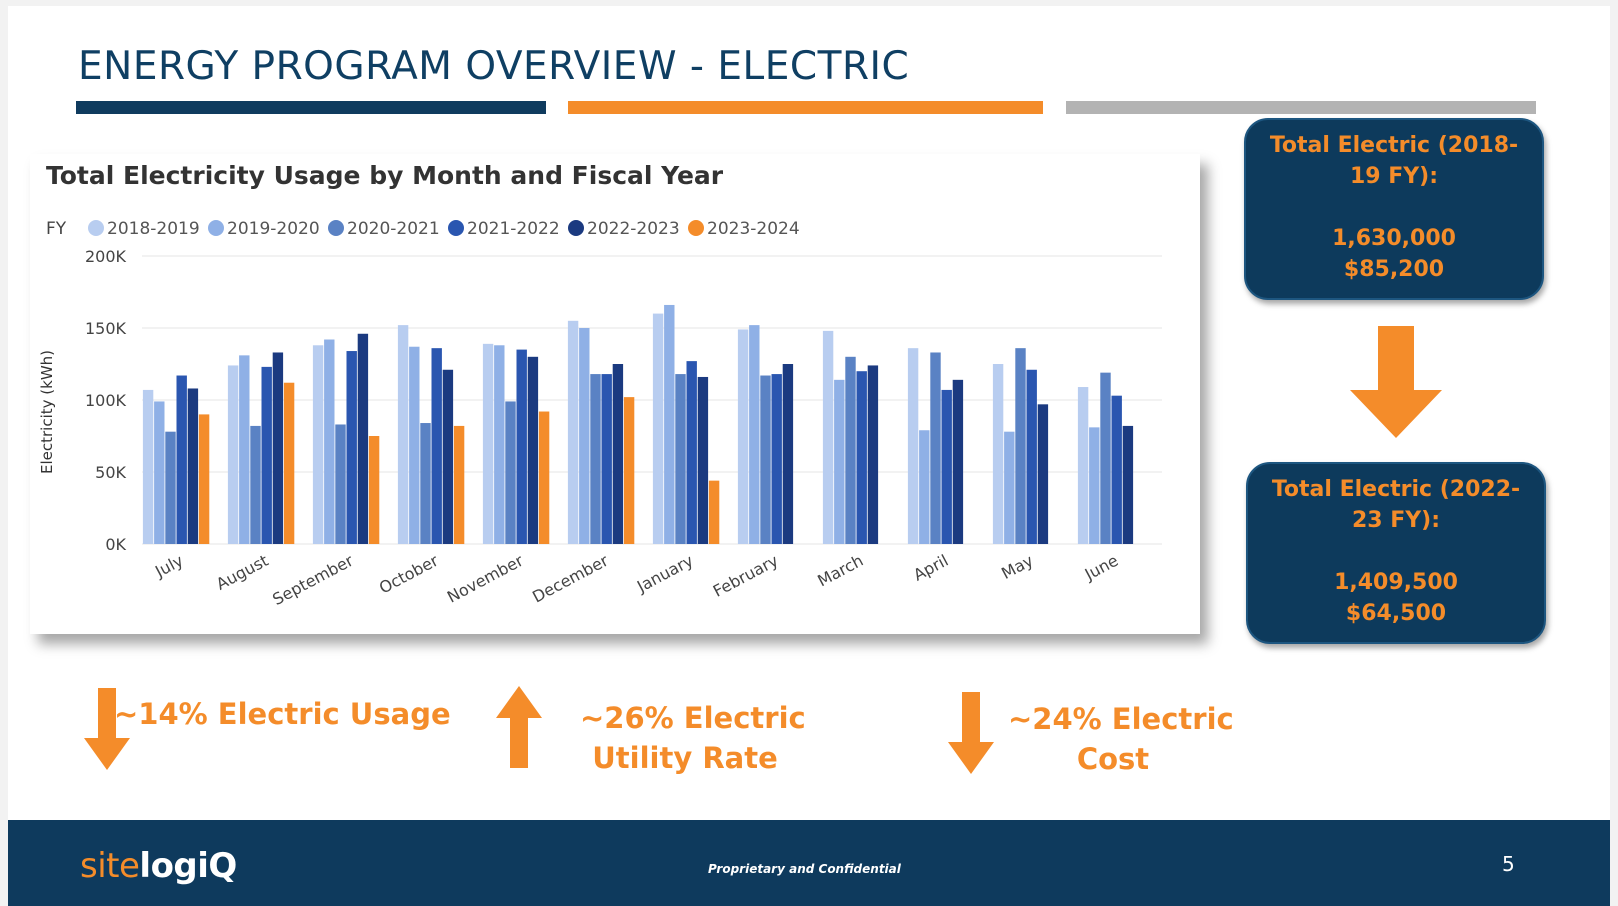 Image resolution: width=1618 pixels, height=906 pixels. What do you see at coordinates (409, 574) in the screenshot?
I see `x-tick-label: October` at bounding box center [409, 574].